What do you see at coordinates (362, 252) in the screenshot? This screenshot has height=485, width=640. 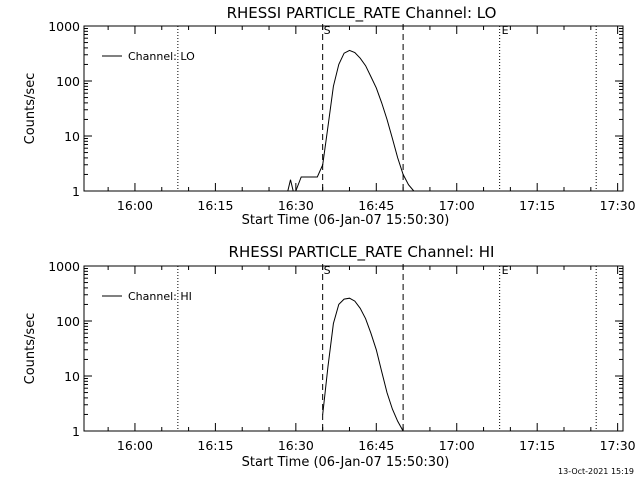 I see `chart-title-1: RHESSI PARTICLE_RATE Channel: HI` at bounding box center [362, 252].